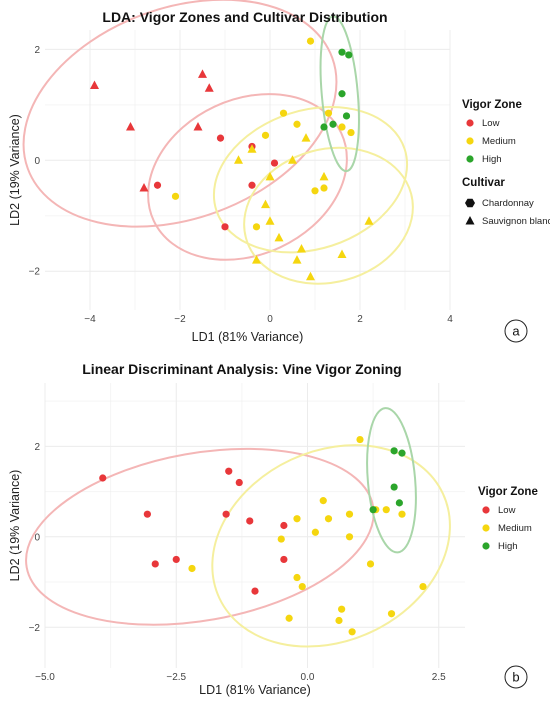 The image size is (550, 701). Describe the element at coordinates (483, 183) in the screenshot. I see `legend-title: Cultivar` at that location.